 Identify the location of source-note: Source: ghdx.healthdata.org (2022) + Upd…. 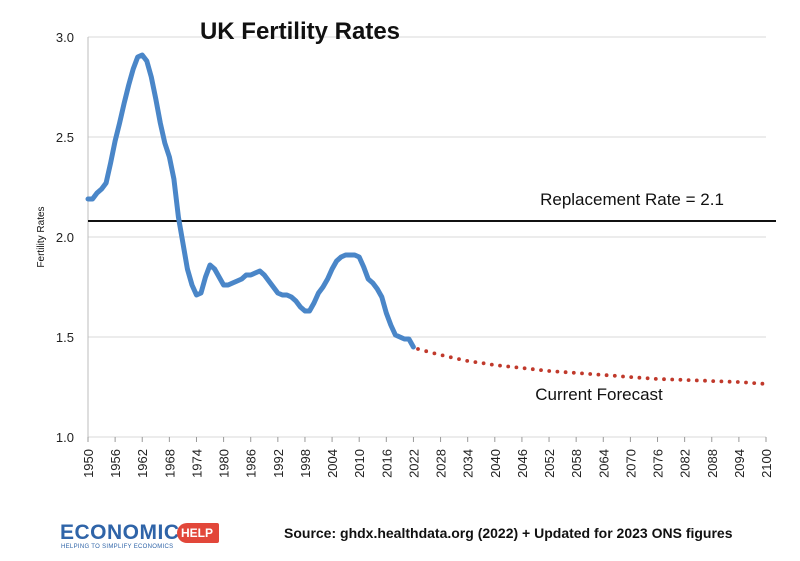
(508, 533).